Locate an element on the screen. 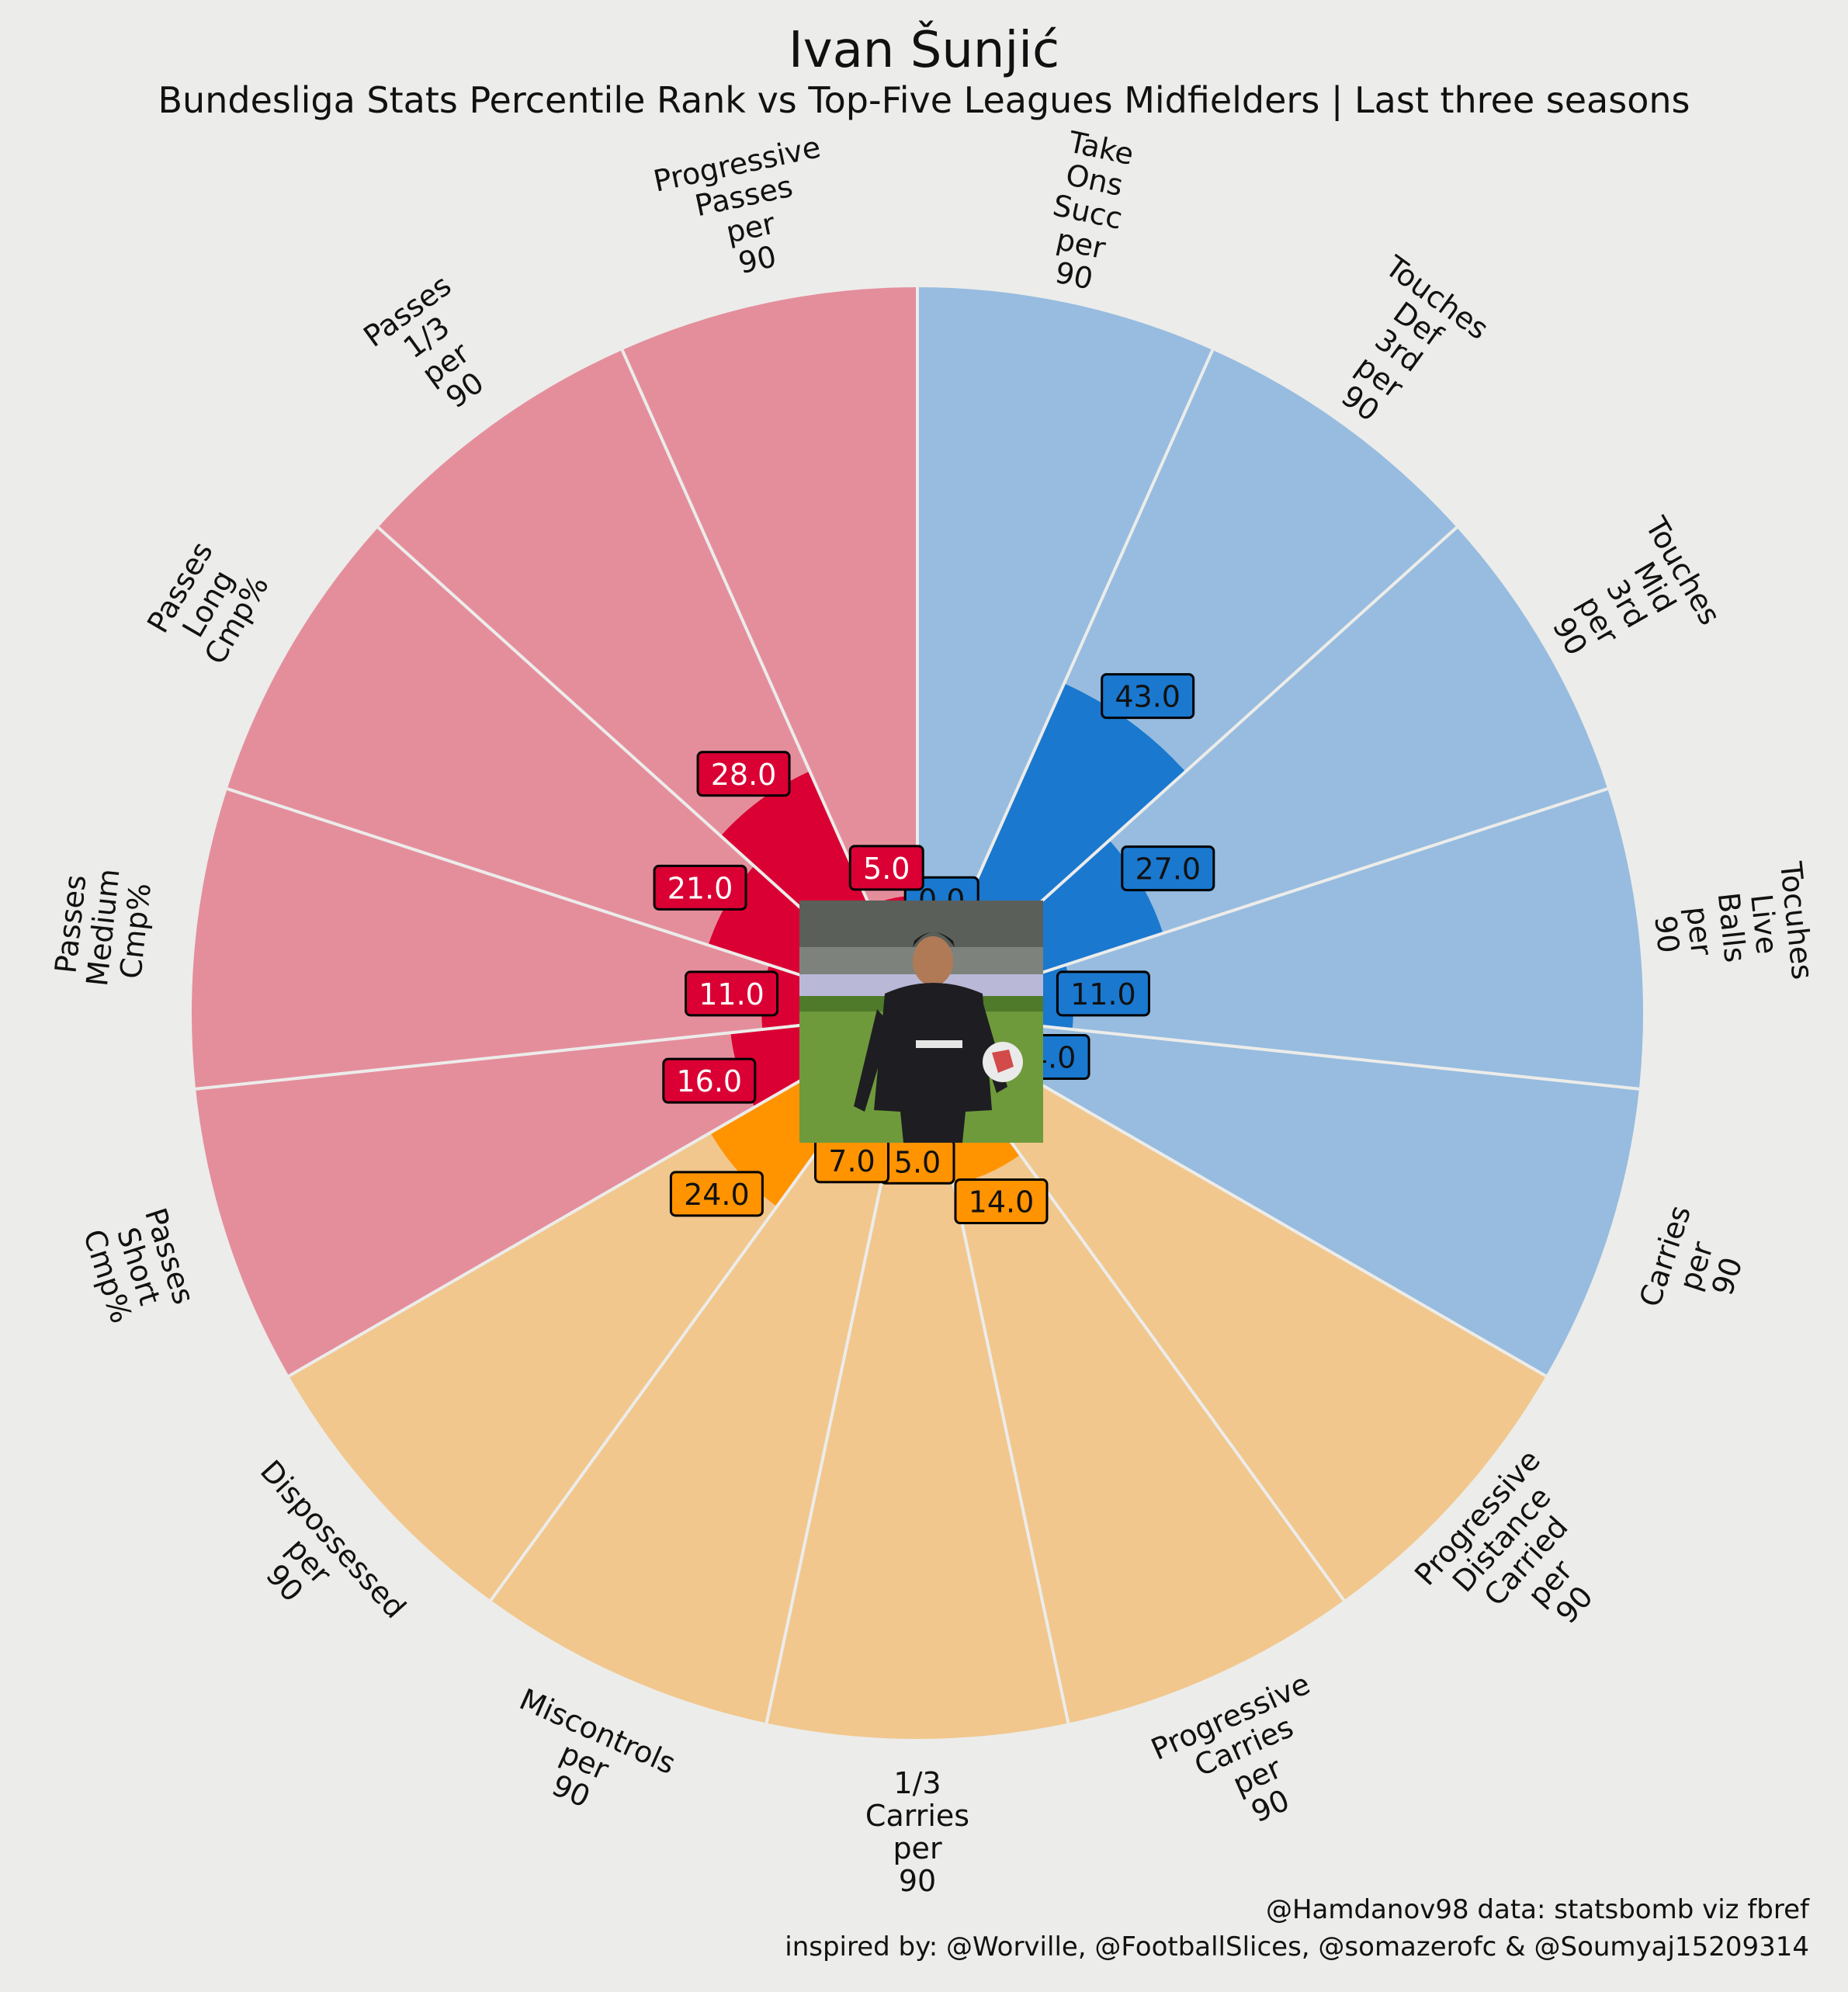 The image size is (1848, 1992). value-label-12: 21.0 is located at coordinates (700, 888).